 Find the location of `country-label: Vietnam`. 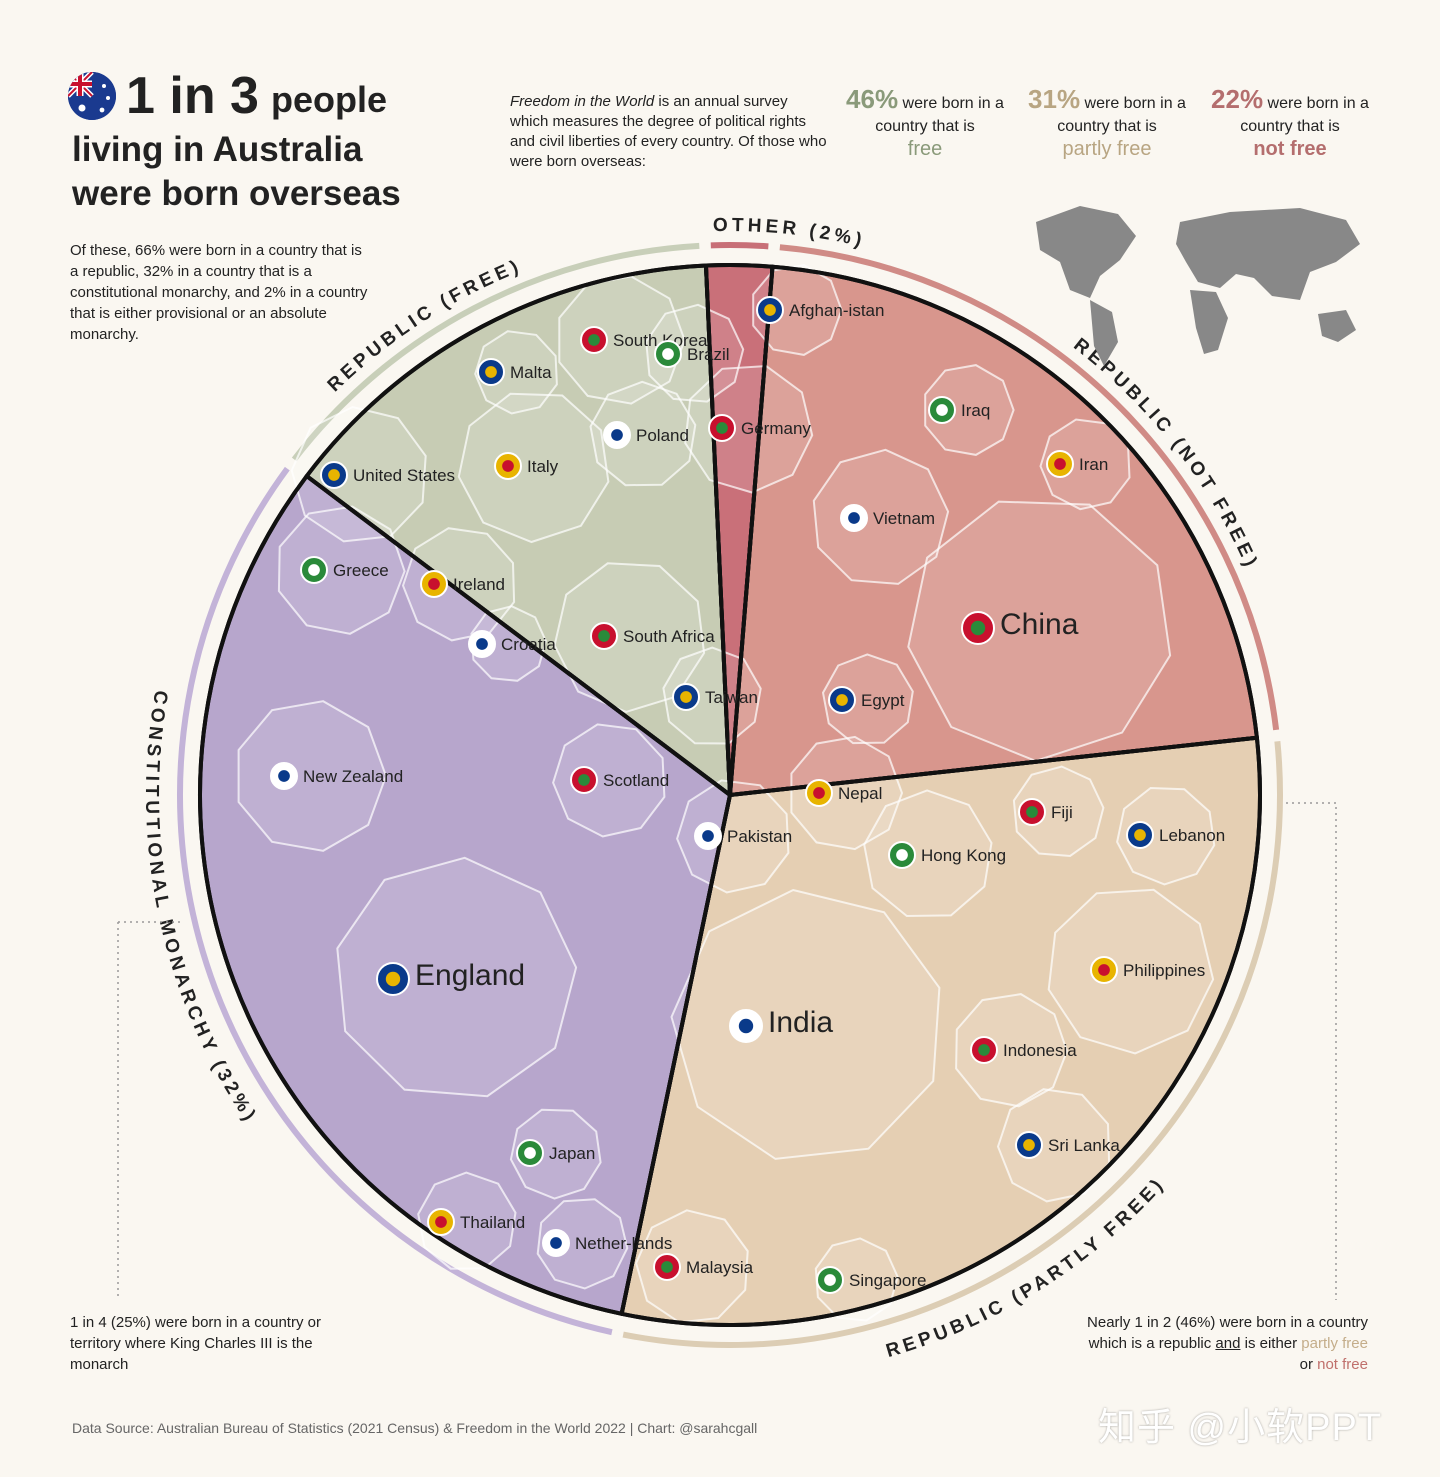

country-label: Vietnam is located at coordinates (887, 518).